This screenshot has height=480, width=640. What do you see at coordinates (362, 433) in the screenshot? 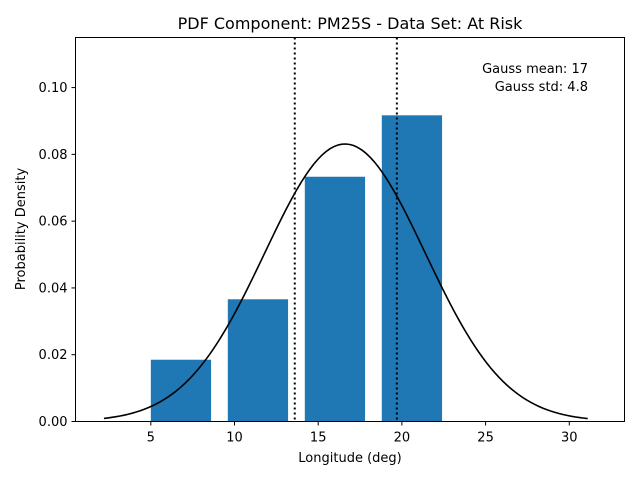
I see `x-ticks: 5 10 15 20 25 30` at bounding box center [362, 433].